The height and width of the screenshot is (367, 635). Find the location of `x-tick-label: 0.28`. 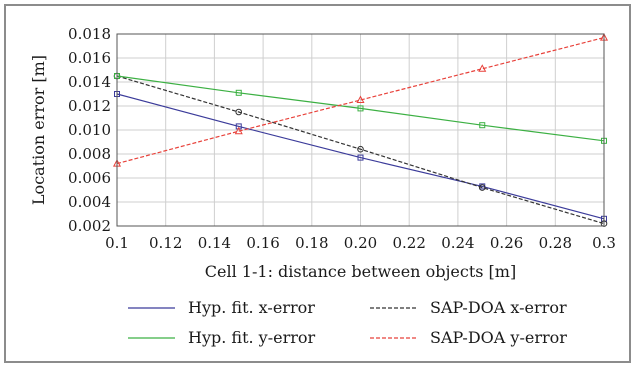

x-tick-label: 0.28 is located at coordinates (555, 243).